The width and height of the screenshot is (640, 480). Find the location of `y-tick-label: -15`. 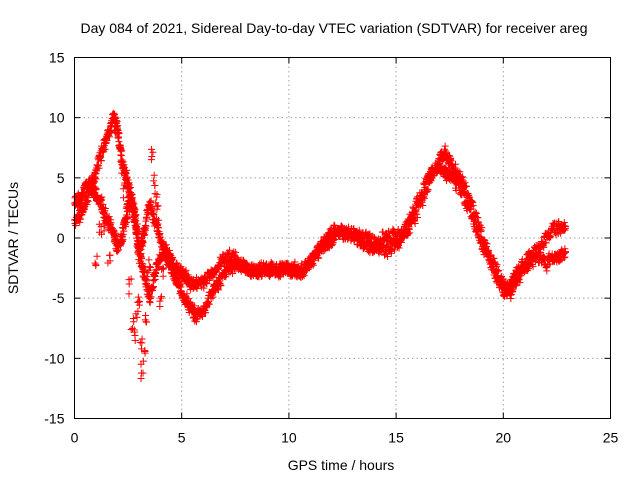

y-tick-label: -15 is located at coordinates (54, 419).